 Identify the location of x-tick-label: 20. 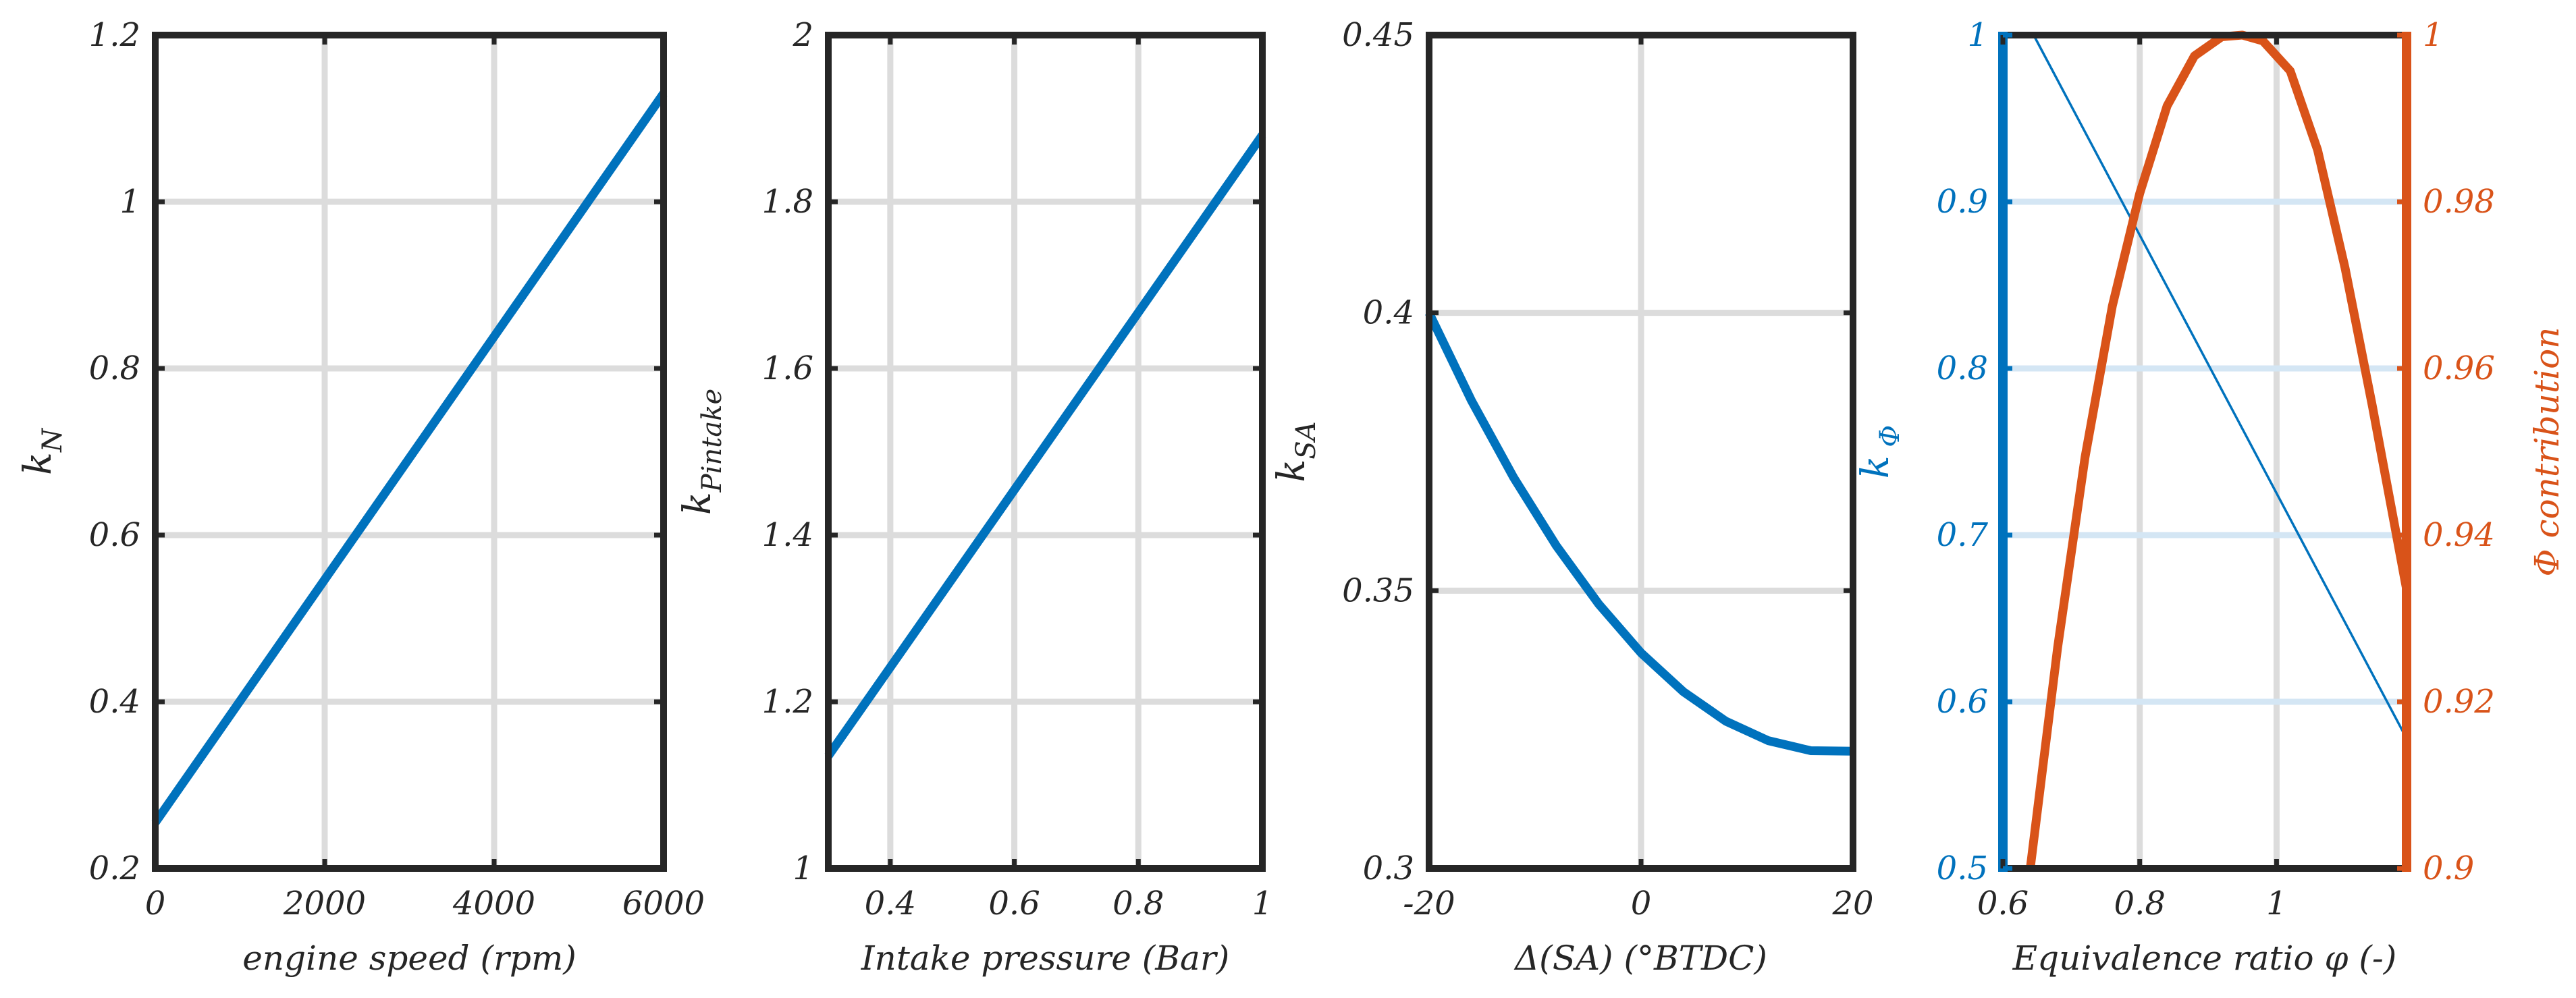
(1852, 904).